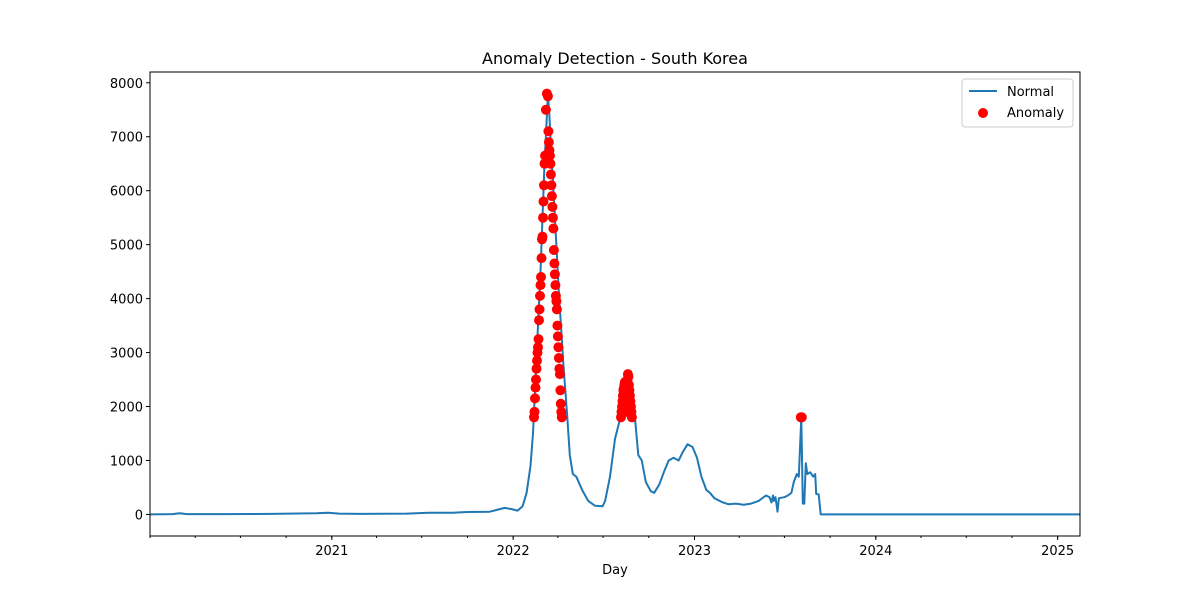 This screenshot has height=600, width=1200. What do you see at coordinates (126, 408) in the screenshot?
I see `y-tick-label: 2000` at bounding box center [126, 408].